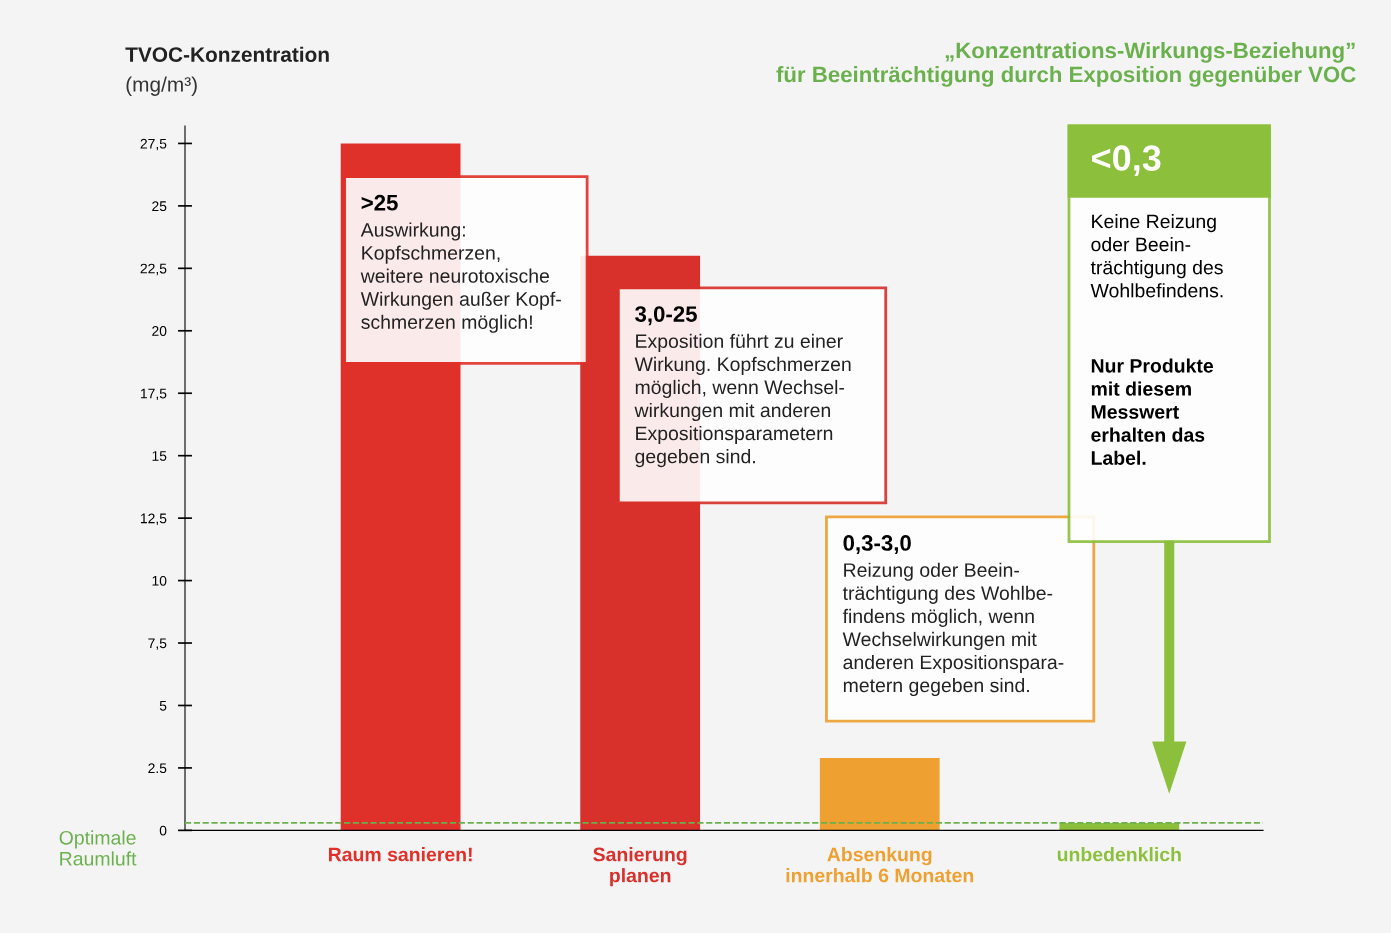 This screenshot has width=1391, height=933. What do you see at coordinates (153, 269) in the screenshot?
I see `y-tick-label: 22,5` at bounding box center [153, 269].